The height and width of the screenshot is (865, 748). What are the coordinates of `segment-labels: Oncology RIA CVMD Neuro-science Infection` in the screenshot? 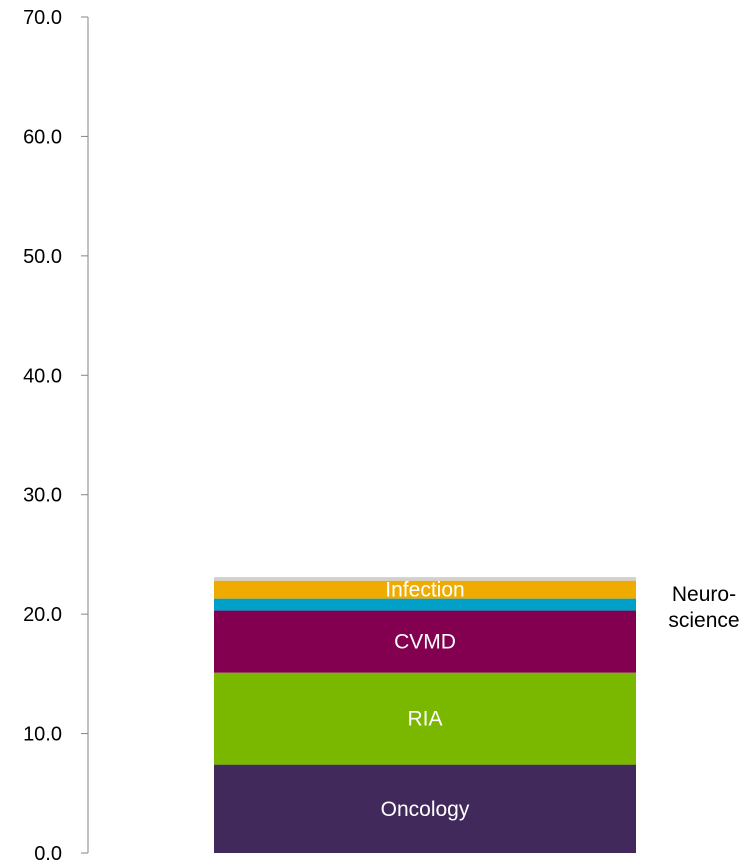 It's located at (560, 700).